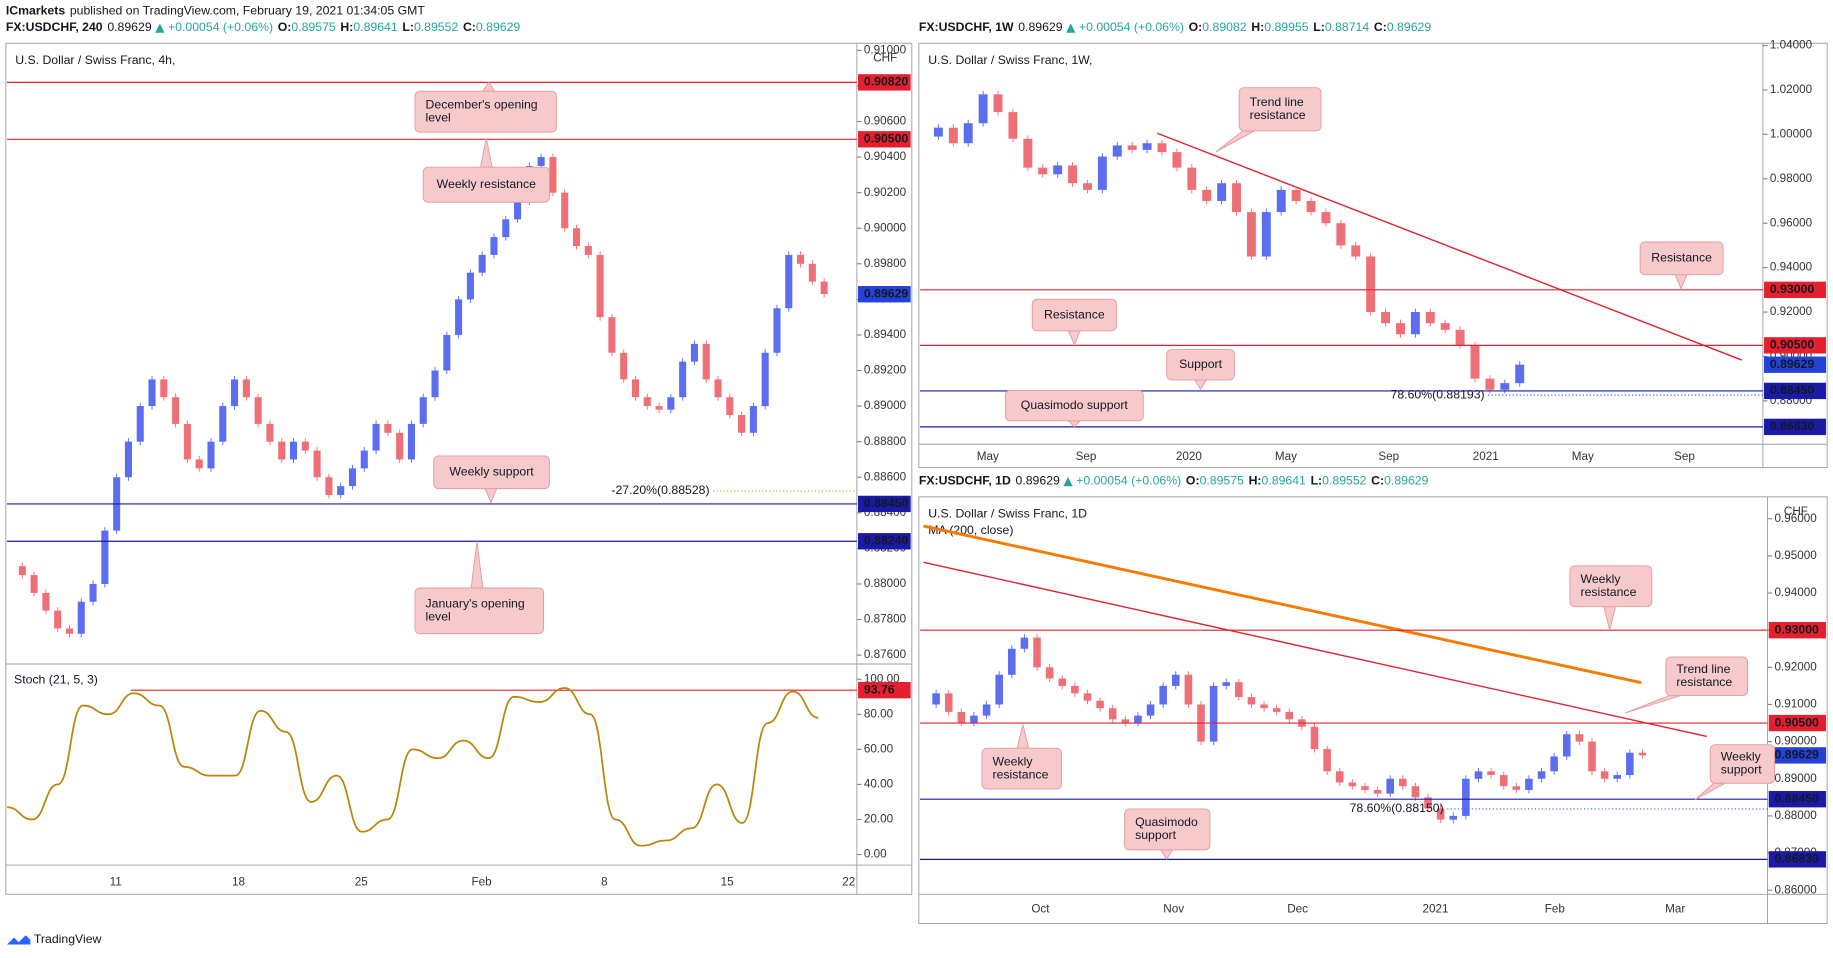 Image resolution: width=1833 pixels, height=958 pixels. What do you see at coordinates (1600, 579) in the screenshot?
I see `callout-text: Weekly` at bounding box center [1600, 579].